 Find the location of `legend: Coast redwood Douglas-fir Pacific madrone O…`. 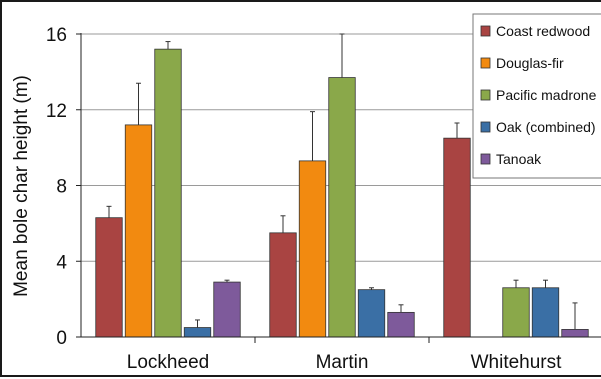

legend: Coast redwood Douglas-fir Pacific madrone O… is located at coordinates (536, 96).